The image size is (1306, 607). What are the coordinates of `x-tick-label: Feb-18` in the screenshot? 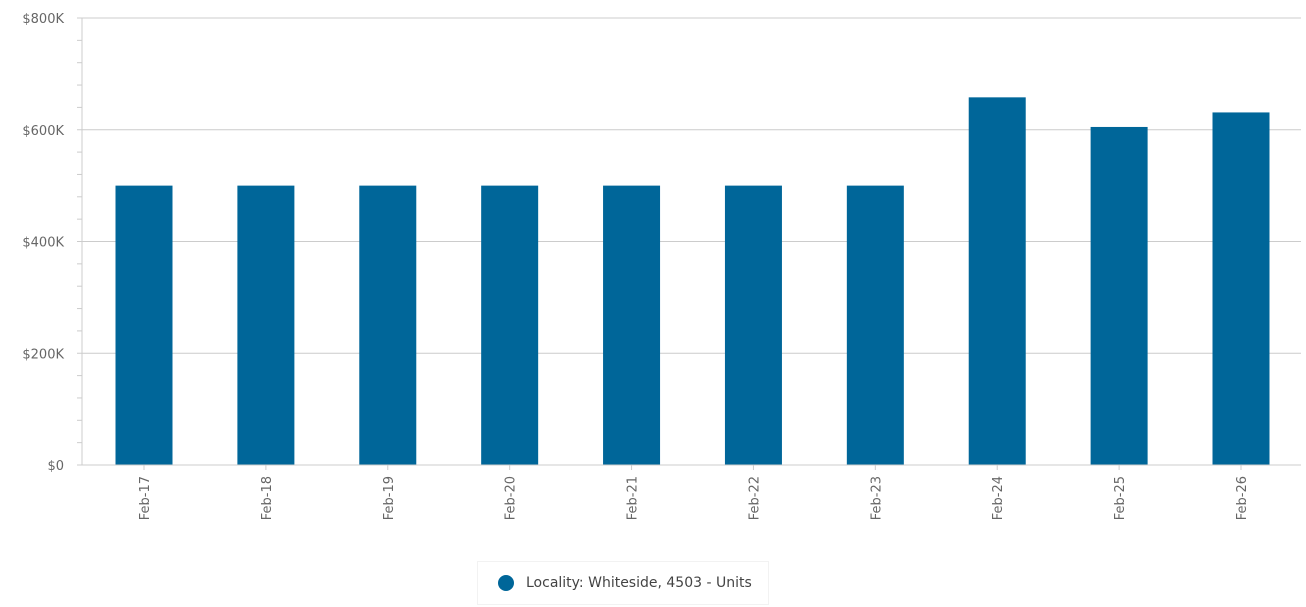 It's located at (267, 498).